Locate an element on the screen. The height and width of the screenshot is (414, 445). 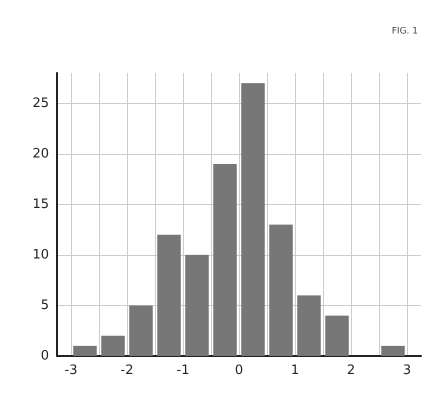
y-tick-label: 25 is located at coordinates (40, 103).